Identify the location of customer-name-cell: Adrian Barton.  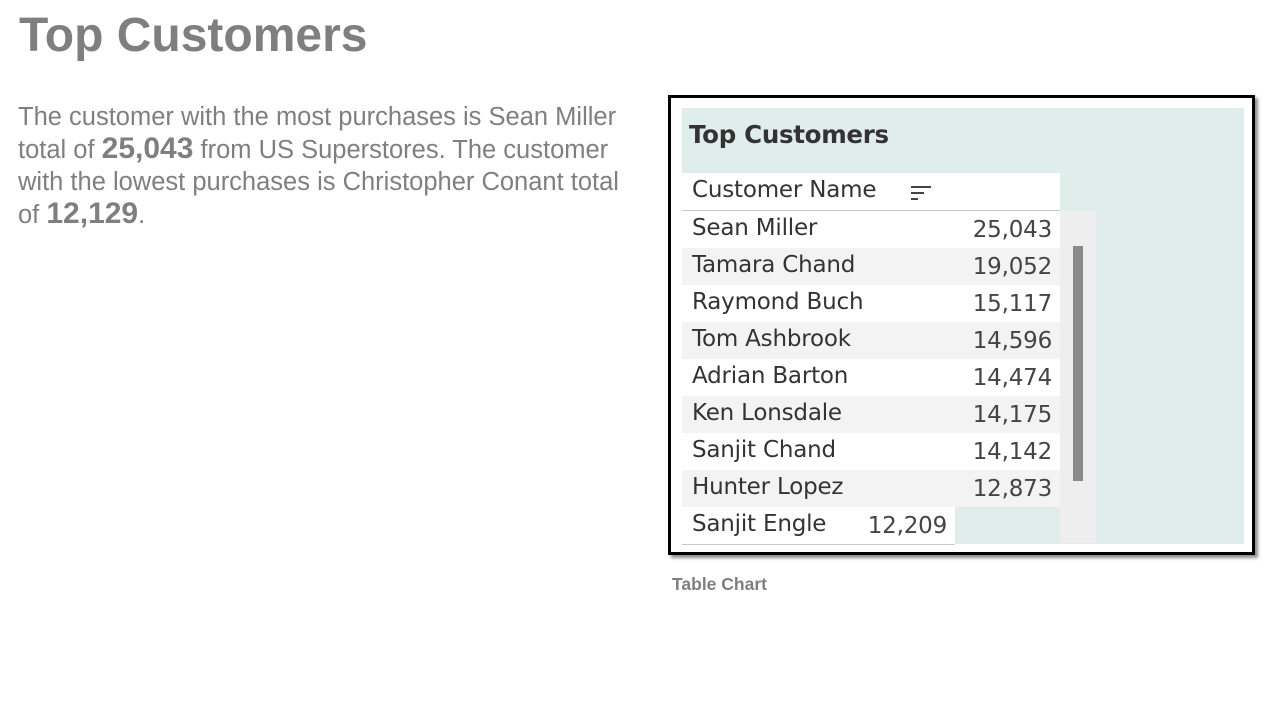
(770, 376).